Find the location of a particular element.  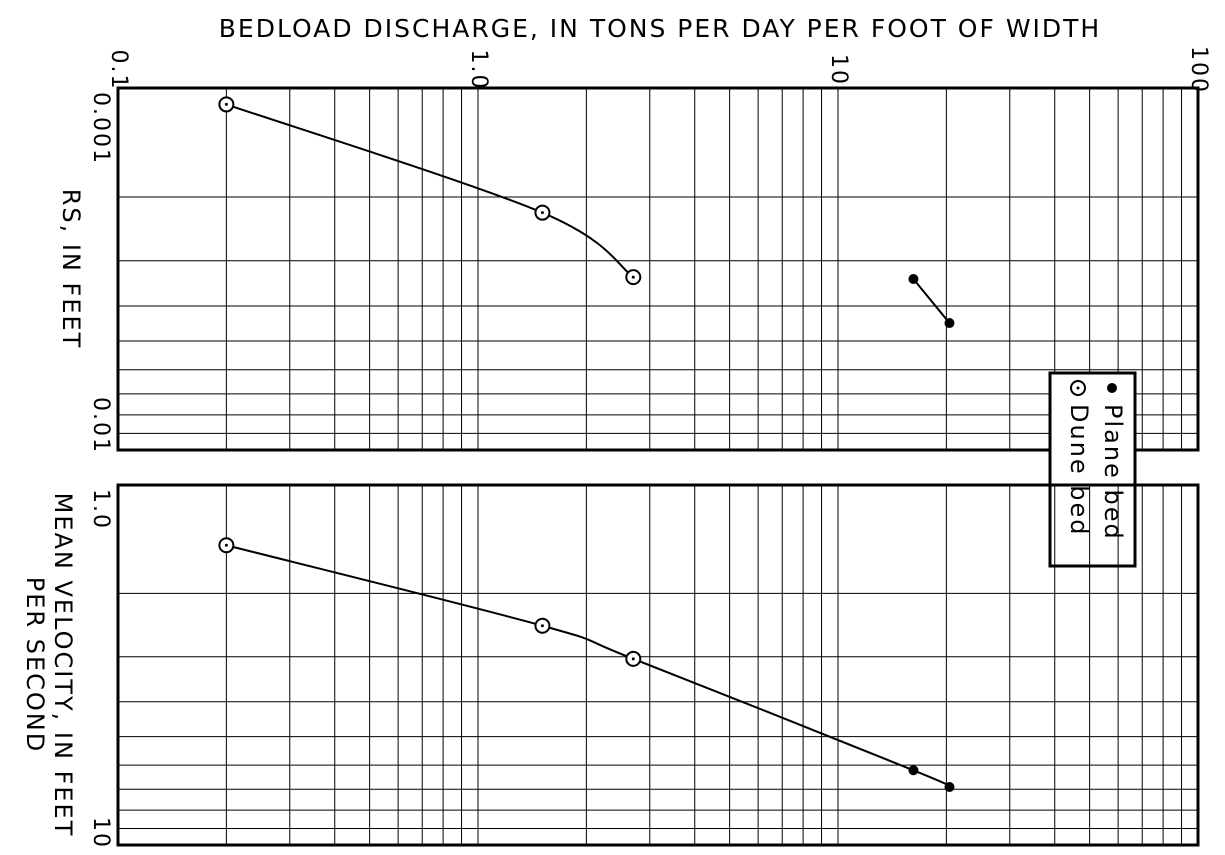

legend-marker is located at coordinates (1112, 388).